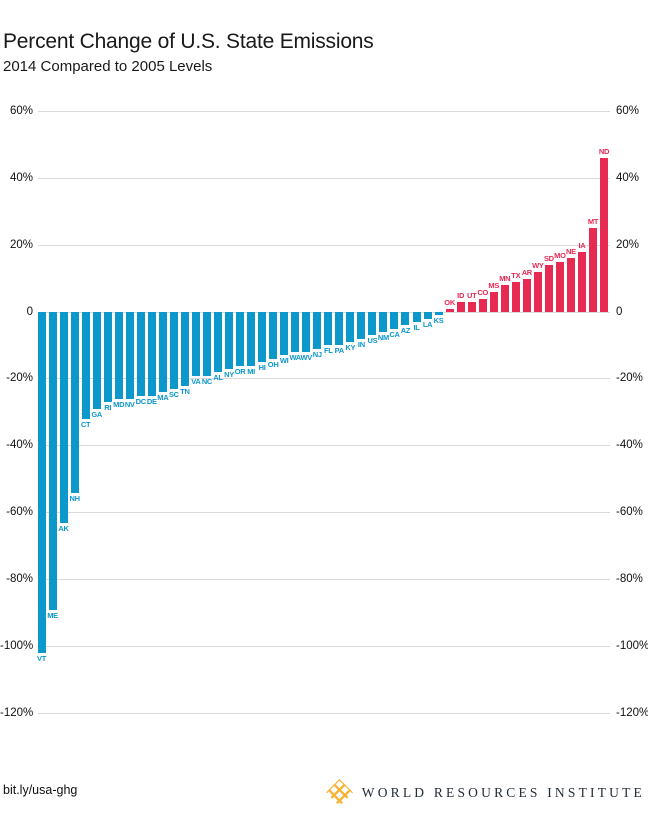  Describe the element at coordinates (162, 352) in the screenshot. I see `bar-MA` at that location.